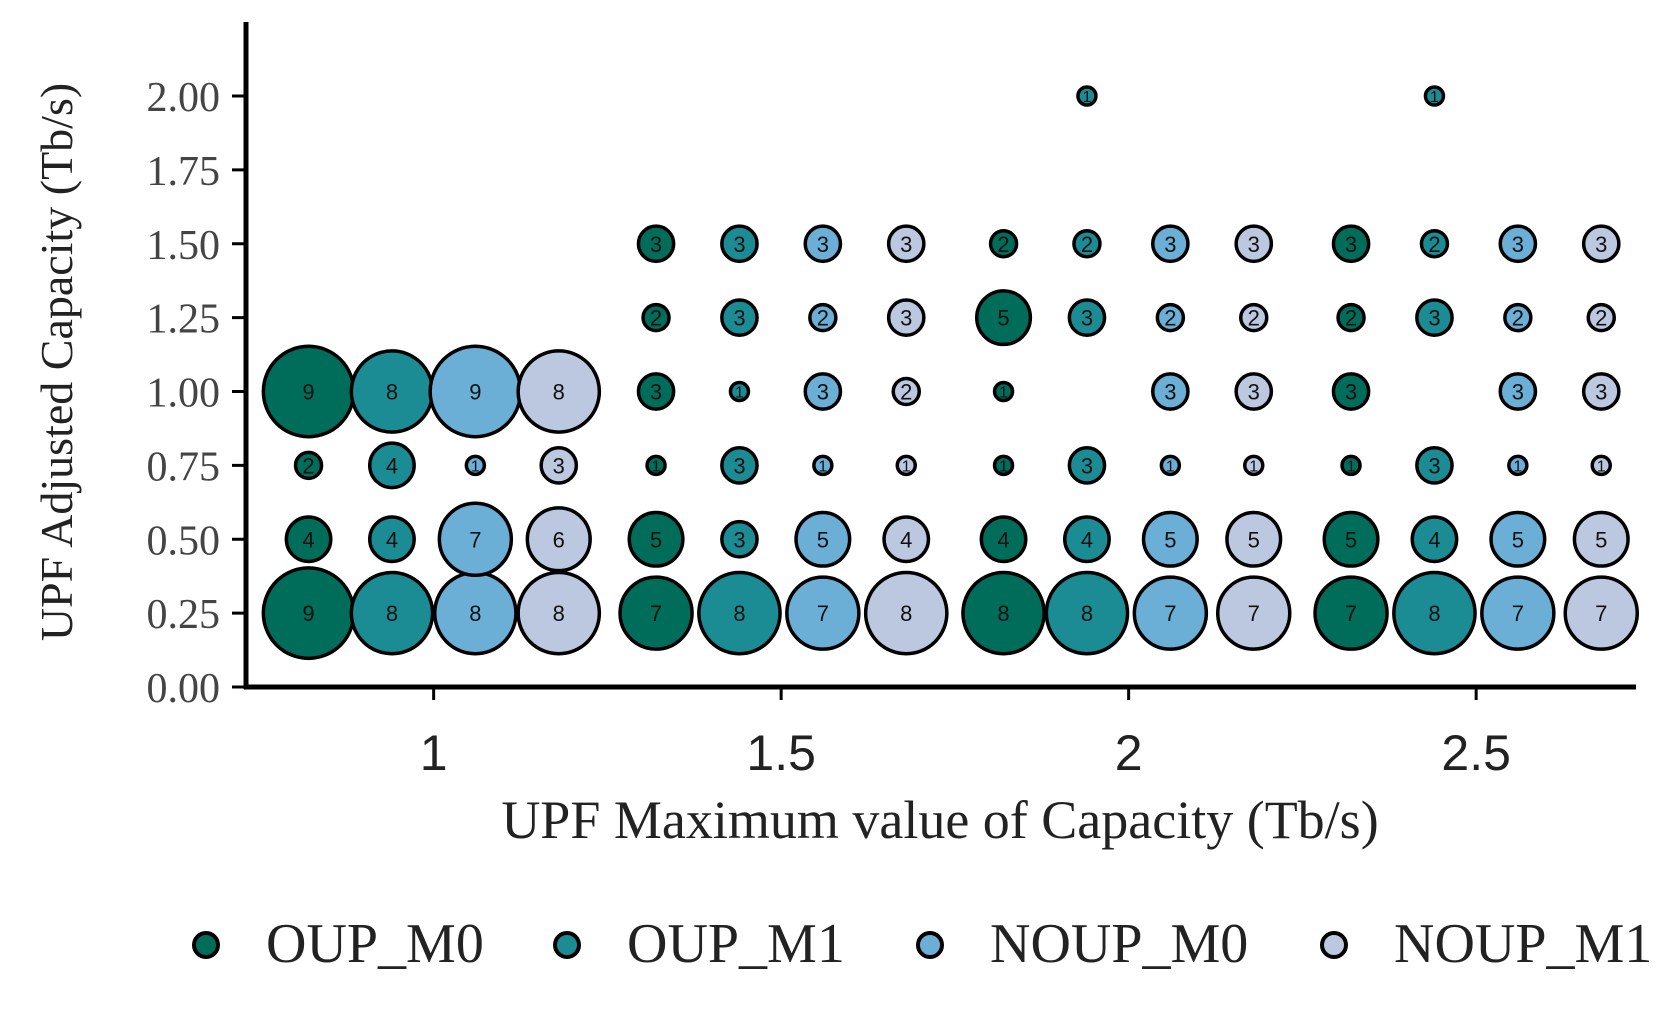 The width and height of the screenshot is (1675, 1022). Describe the element at coordinates (939, 820) in the screenshot. I see `x-axis-label: UPF Maximum value of Capacity (Tb/s)` at that location.